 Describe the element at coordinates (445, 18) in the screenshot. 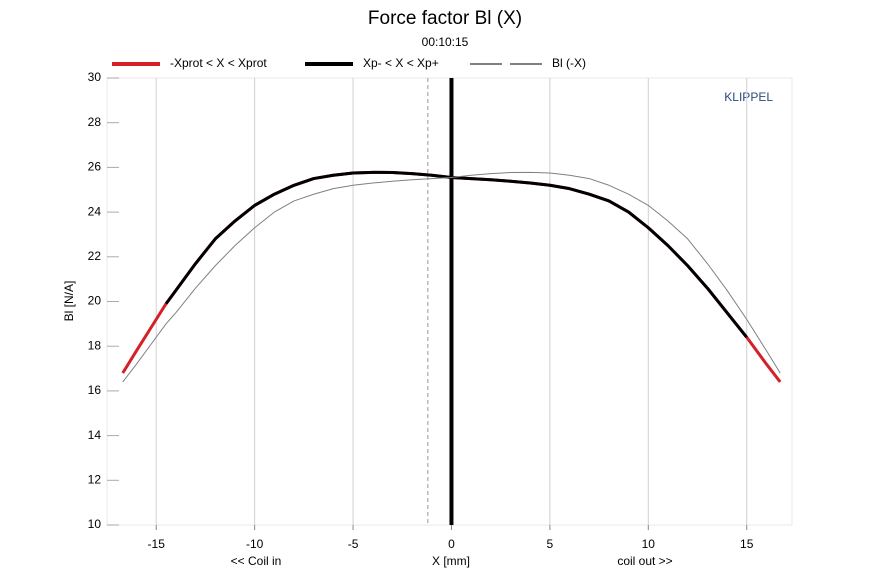

I see `chart-title: Force factor Bl (X)` at that location.